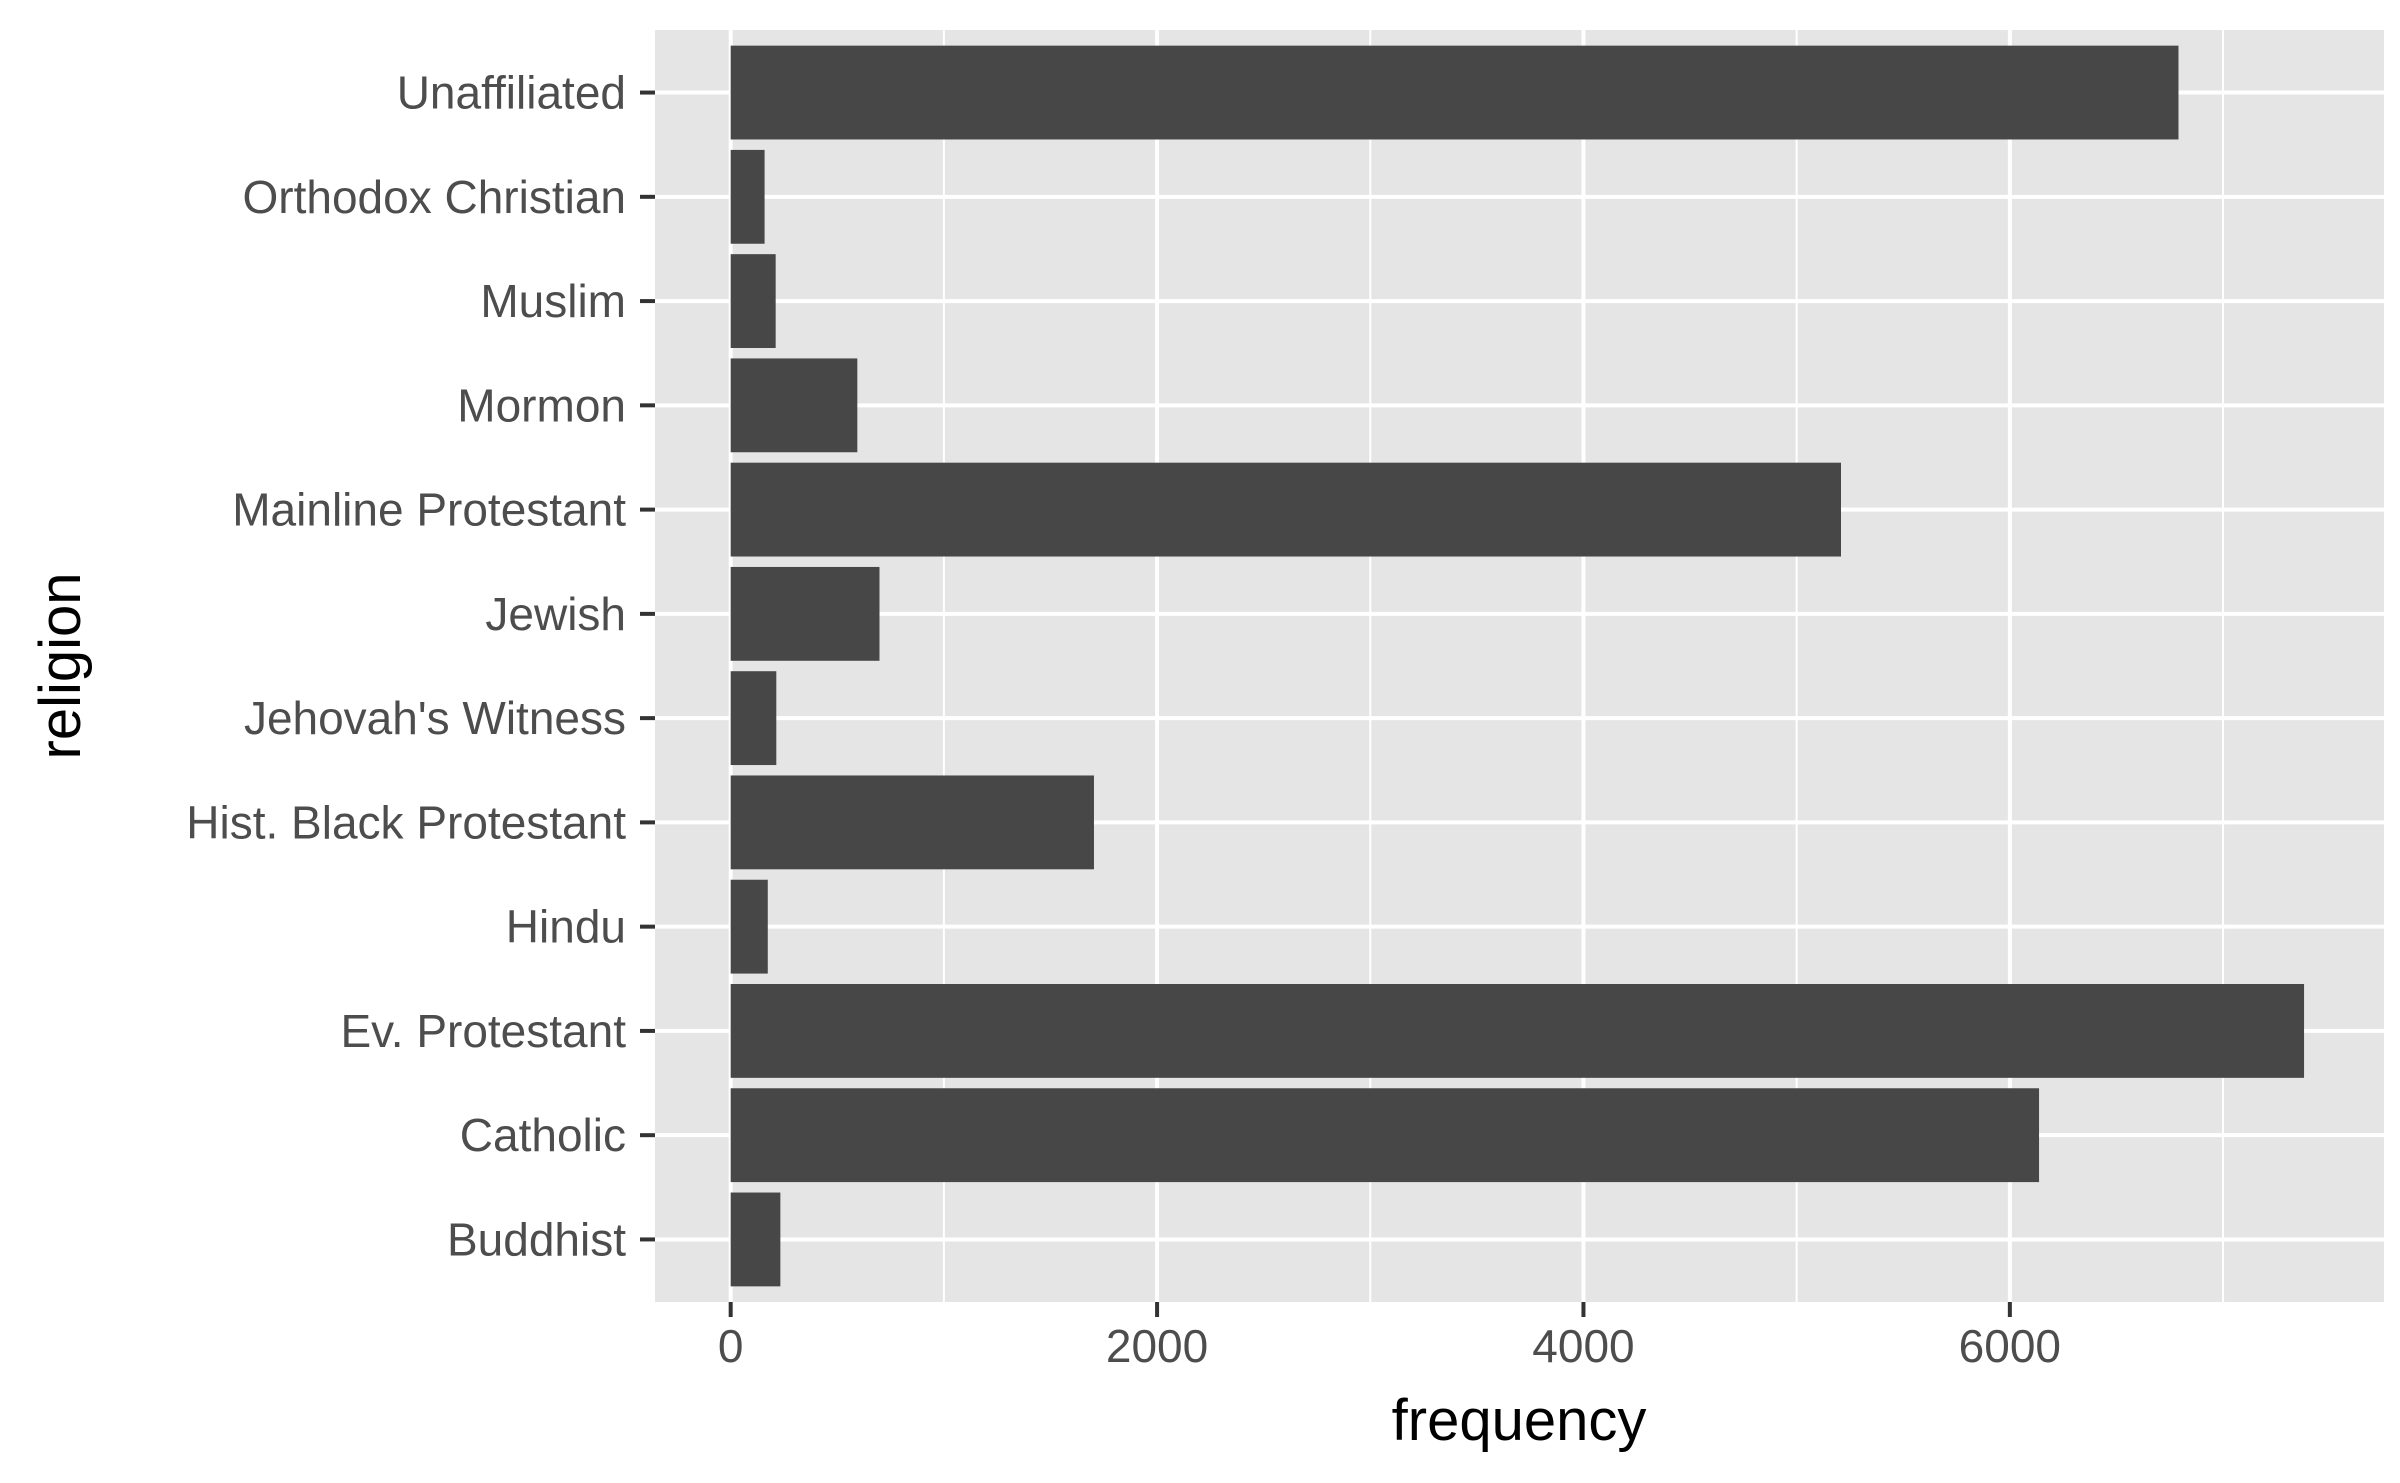 This screenshot has height=1483, width=2400. Describe the element at coordinates (1454, 92) in the screenshot. I see `bar-unaffiliated` at that location.